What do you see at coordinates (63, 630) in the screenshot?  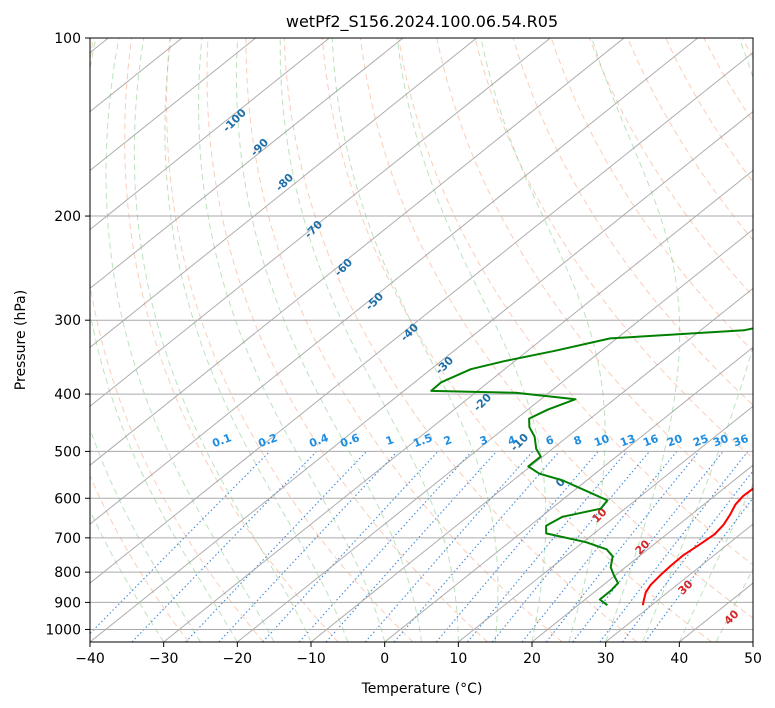 I see `y-tick-label: 1000` at bounding box center [63, 630].